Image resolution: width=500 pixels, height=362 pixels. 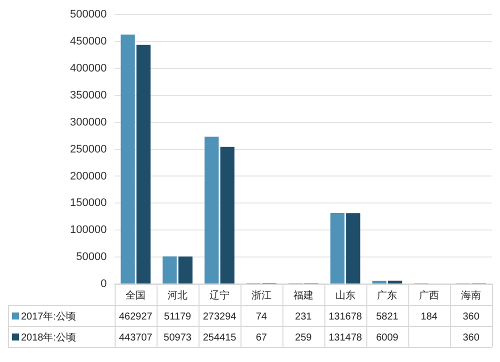 I want to click on y-tick-label: 100000, so click(x=88, y=230).